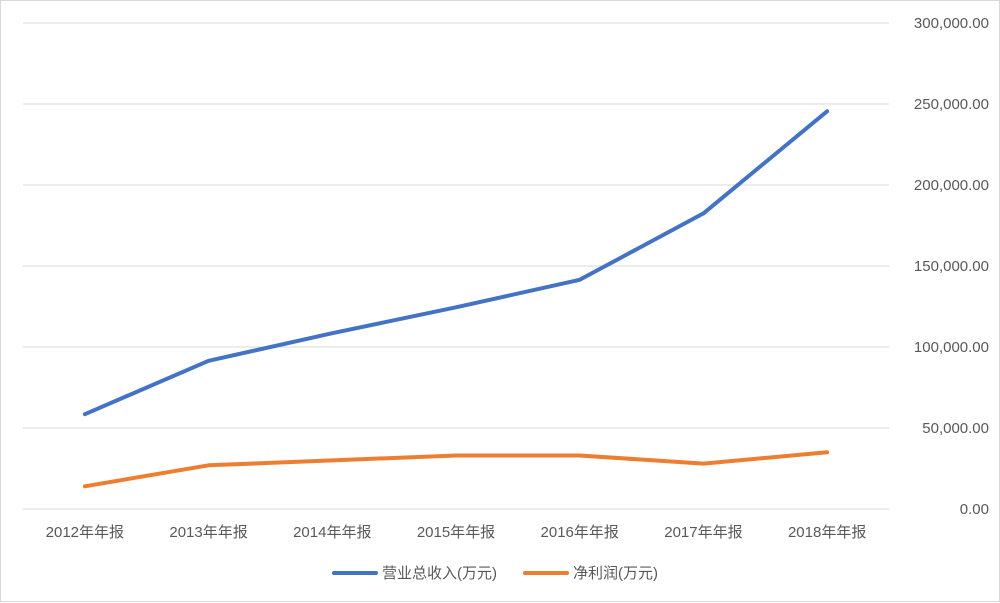  I want to click on y-tick-label: 0.00, so click(974, 509).